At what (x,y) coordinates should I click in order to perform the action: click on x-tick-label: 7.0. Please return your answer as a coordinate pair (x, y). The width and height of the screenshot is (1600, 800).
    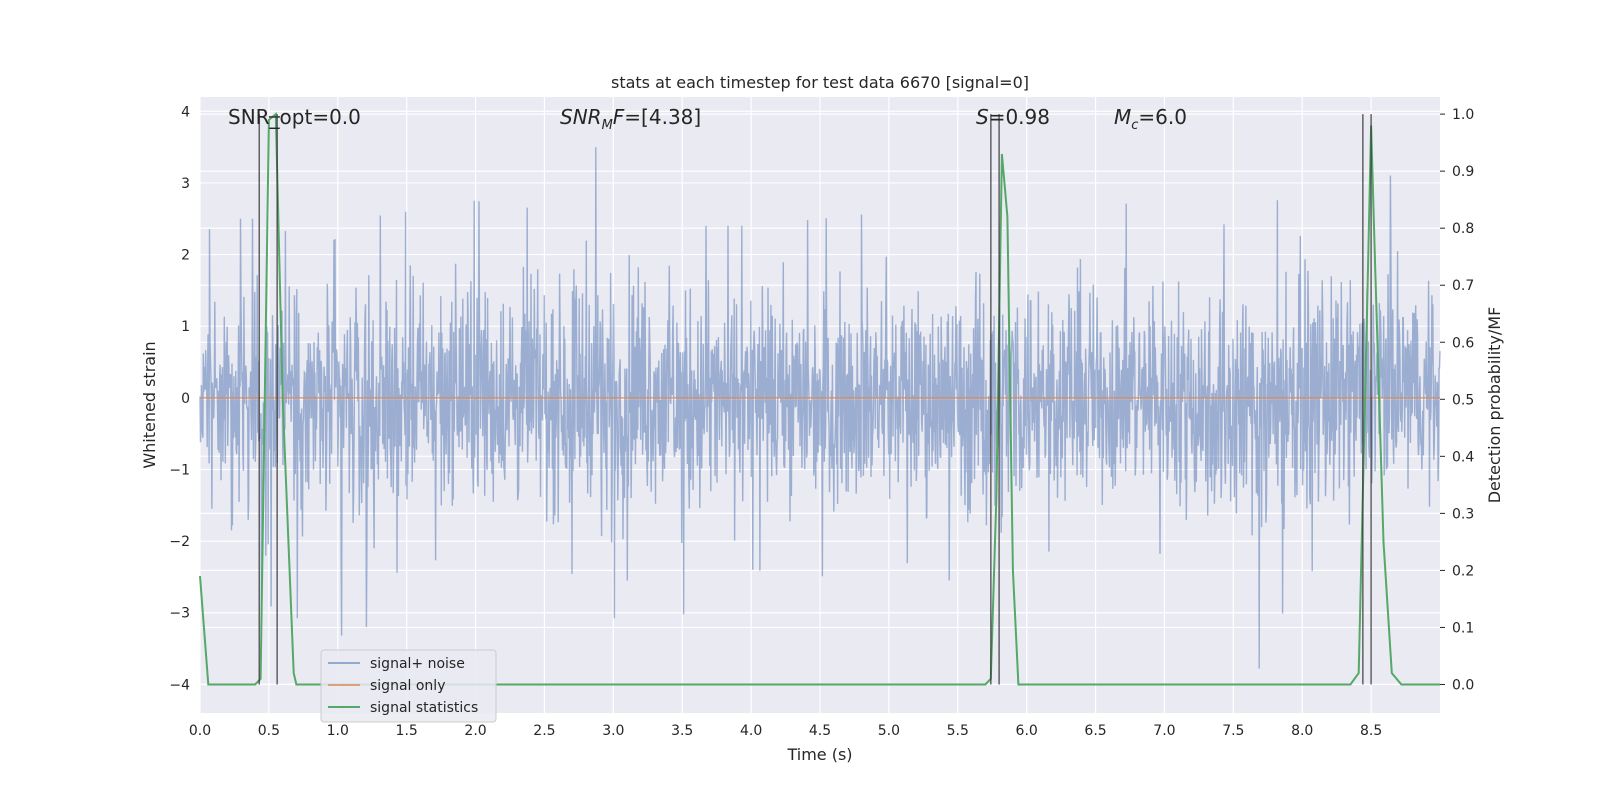
    Looking at the image, I should click on (1164, 731).